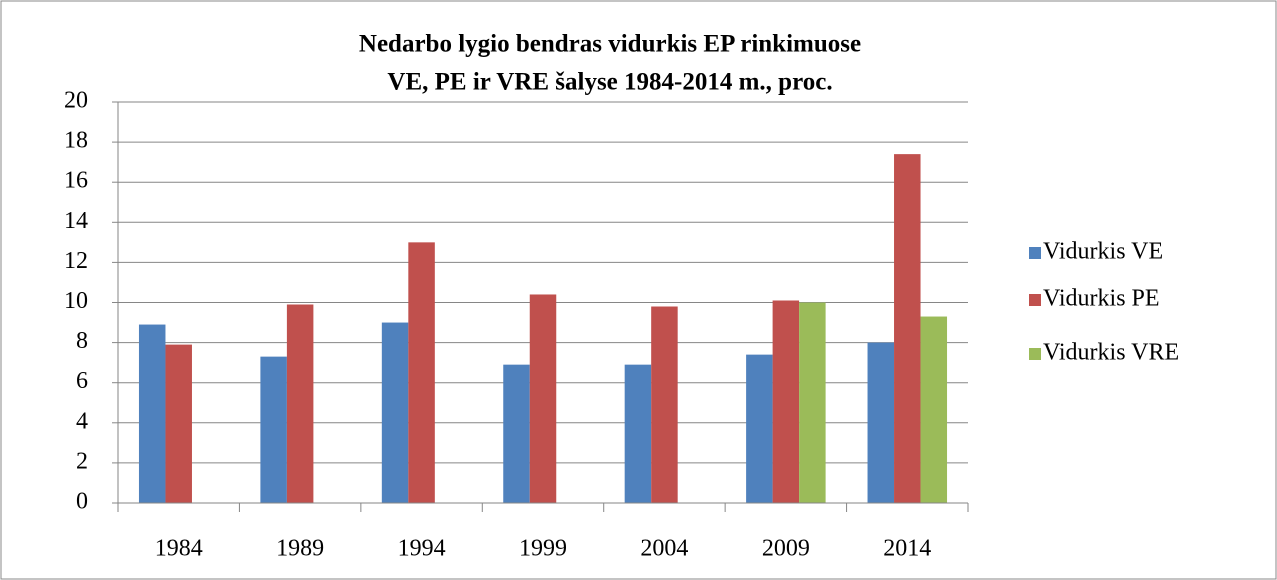  Describe the element at coordinates (76, 221) in the screenshot. I see `y-tick-label: 14` at that location.